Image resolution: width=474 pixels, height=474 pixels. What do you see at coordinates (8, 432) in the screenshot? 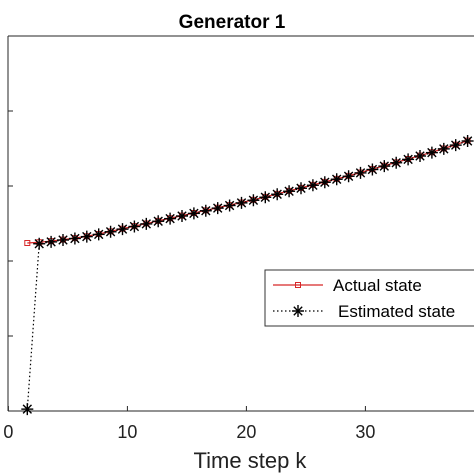
I see `x-tick-label: 0` at bounding box center [8, 432].